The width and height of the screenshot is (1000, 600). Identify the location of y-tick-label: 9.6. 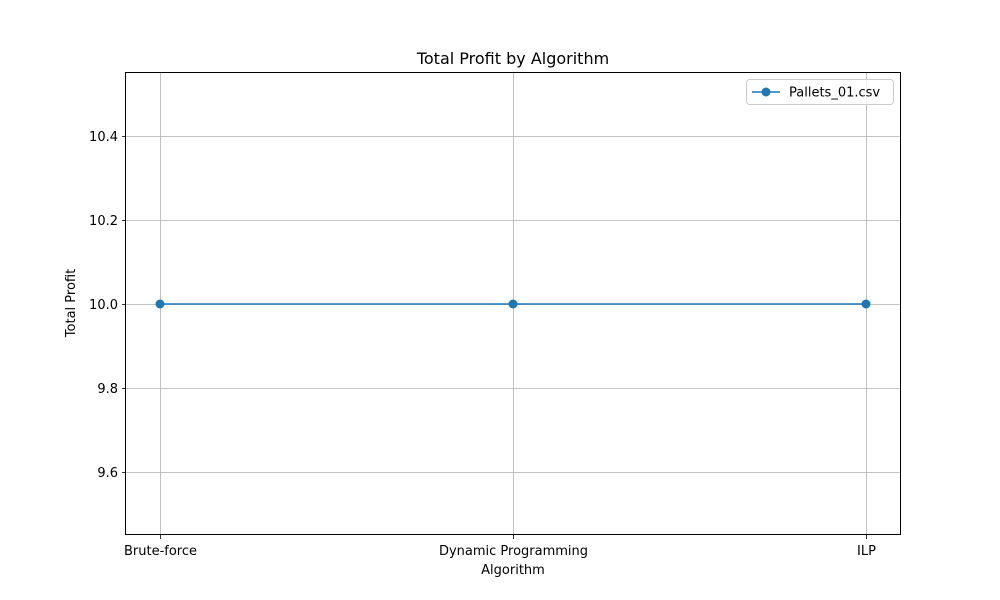
(107, 473).